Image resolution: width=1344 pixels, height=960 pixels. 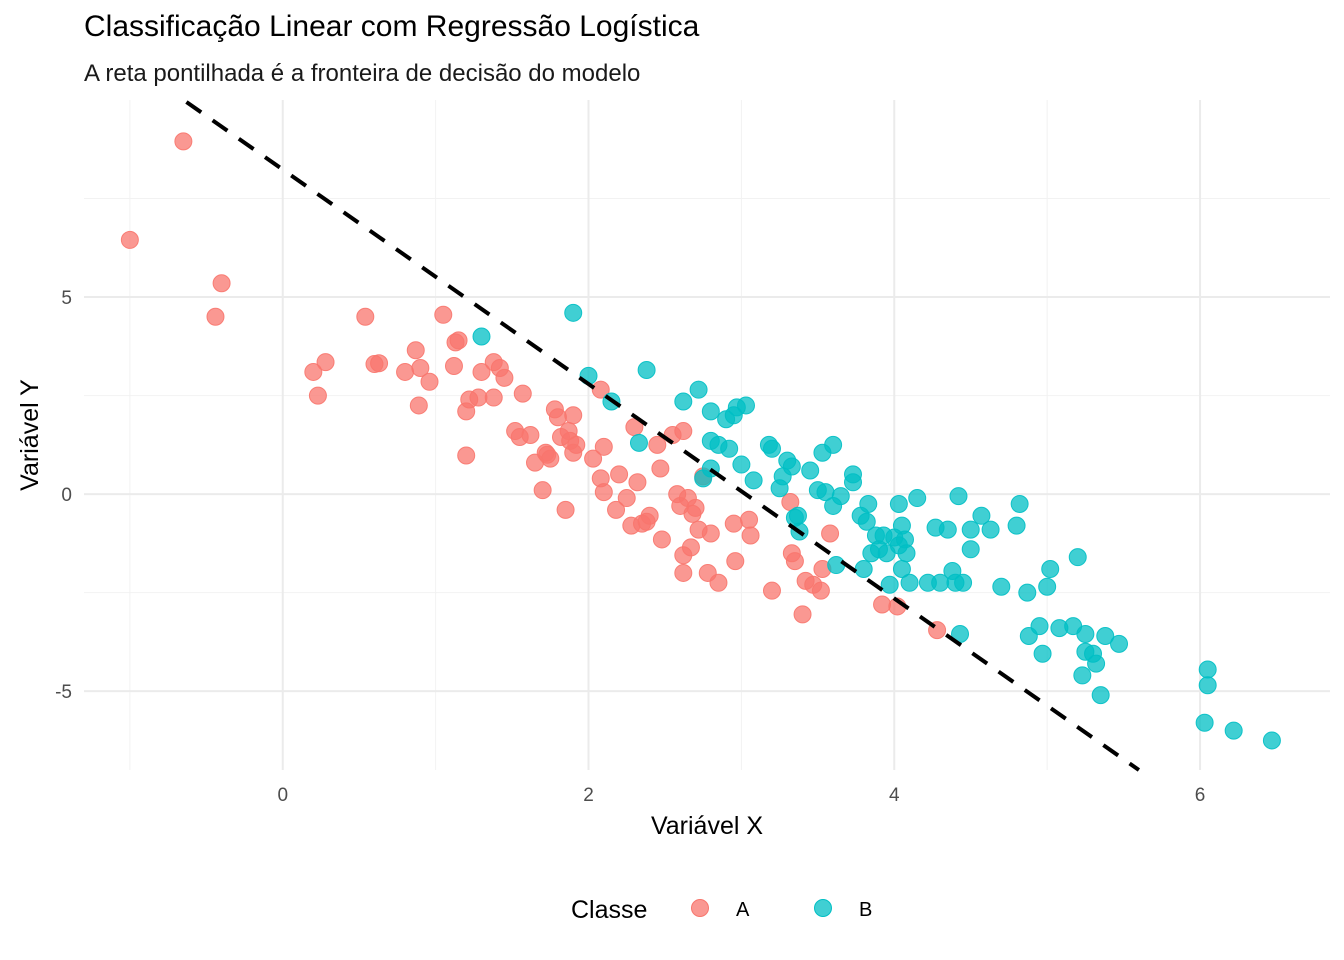 I want to click on x-tick-label: 6, so click(x=1200, y=795).